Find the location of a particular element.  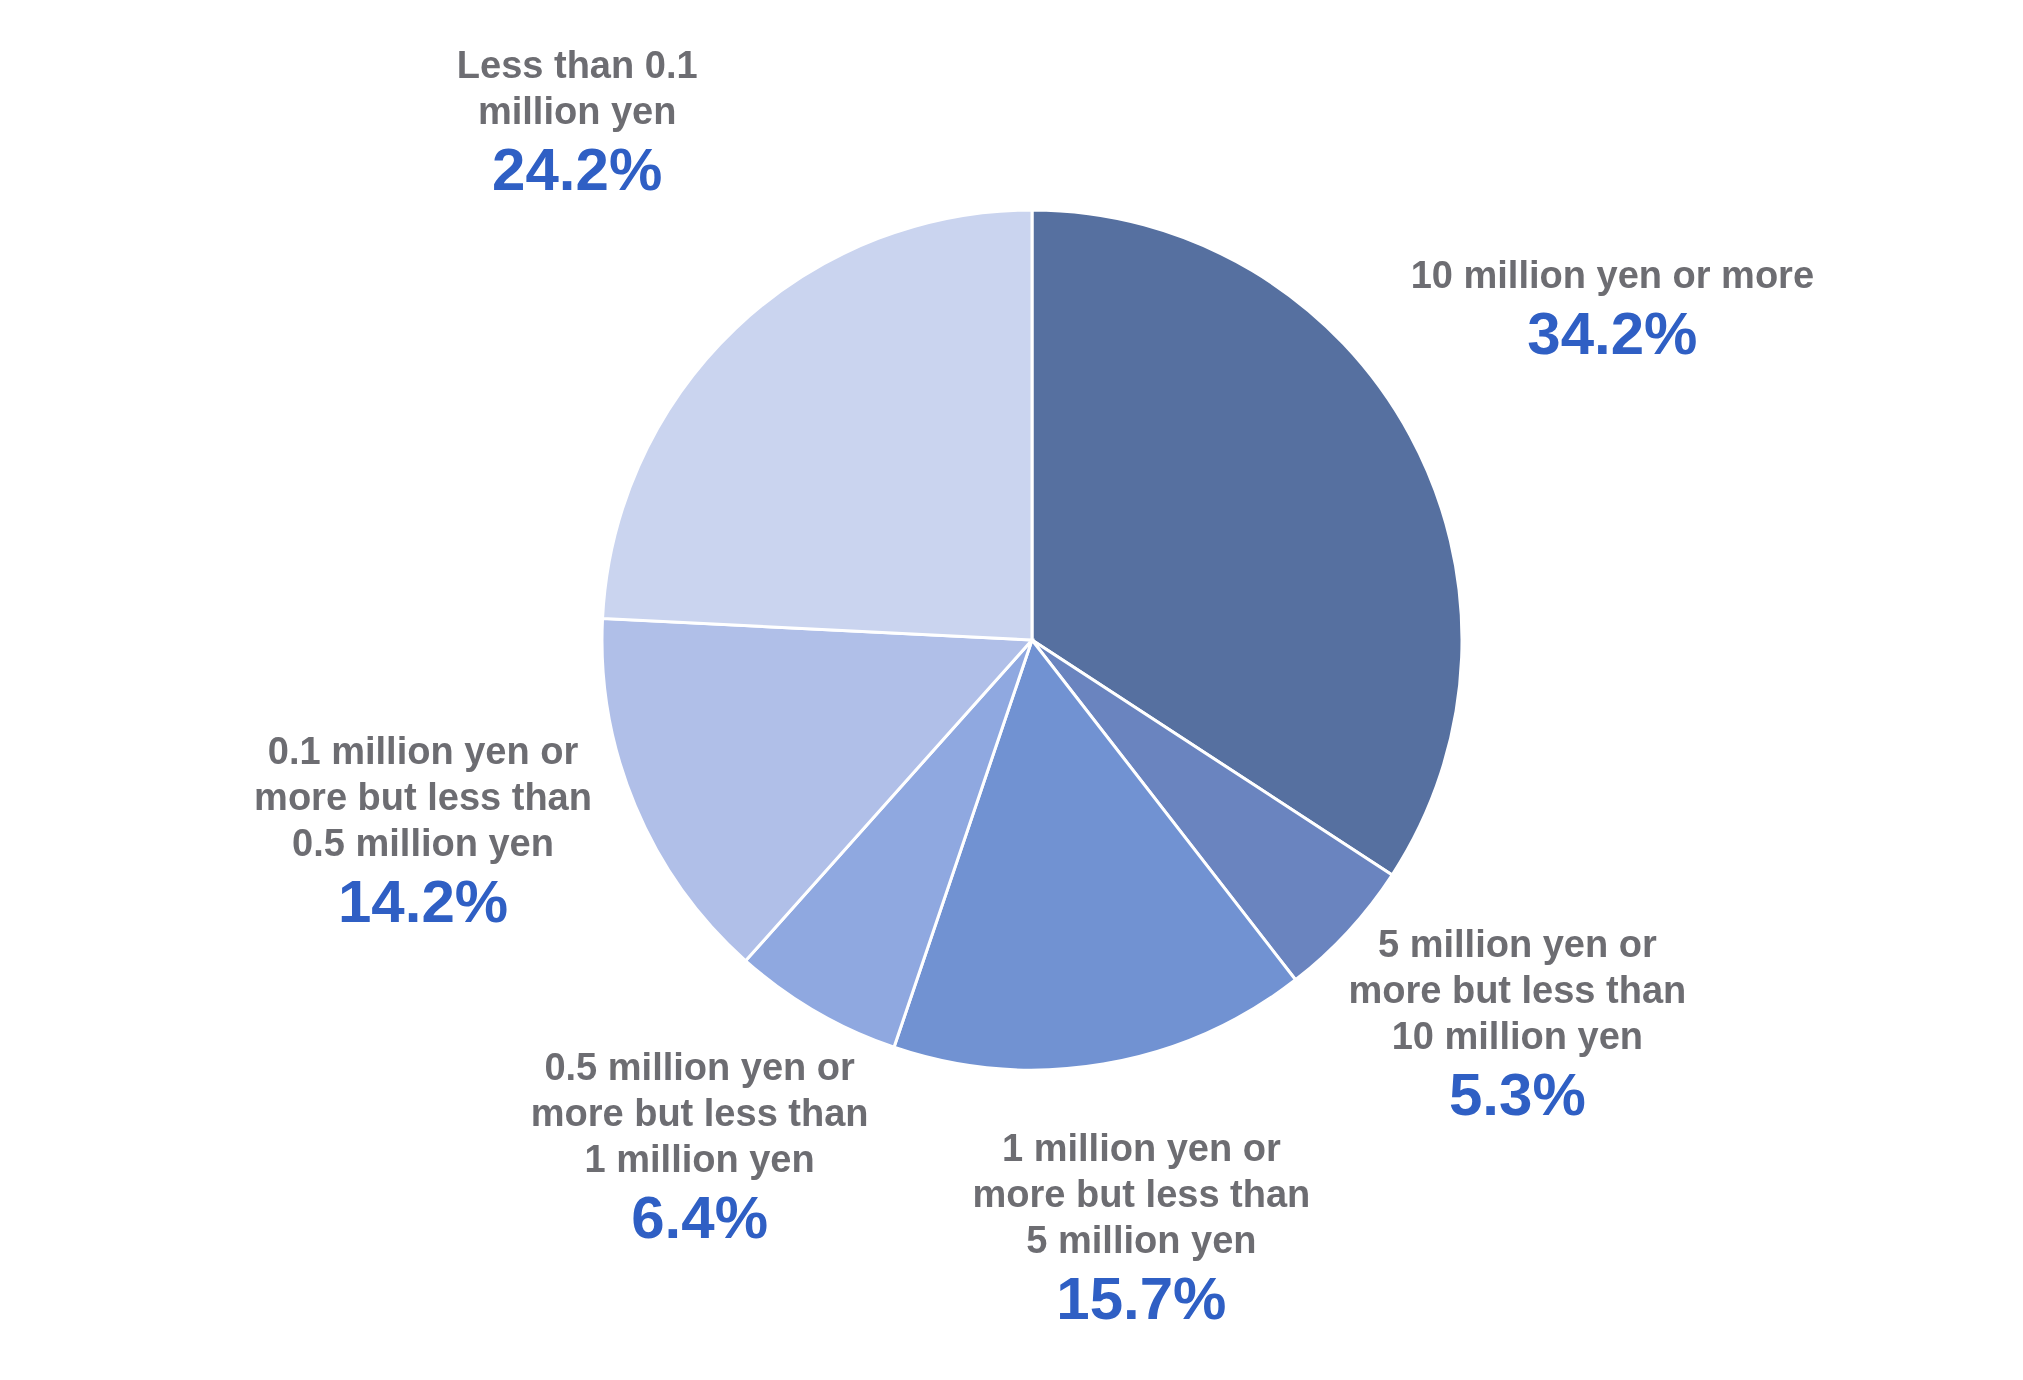

data-label: 6.4% is located at coordinates (699, 1218).